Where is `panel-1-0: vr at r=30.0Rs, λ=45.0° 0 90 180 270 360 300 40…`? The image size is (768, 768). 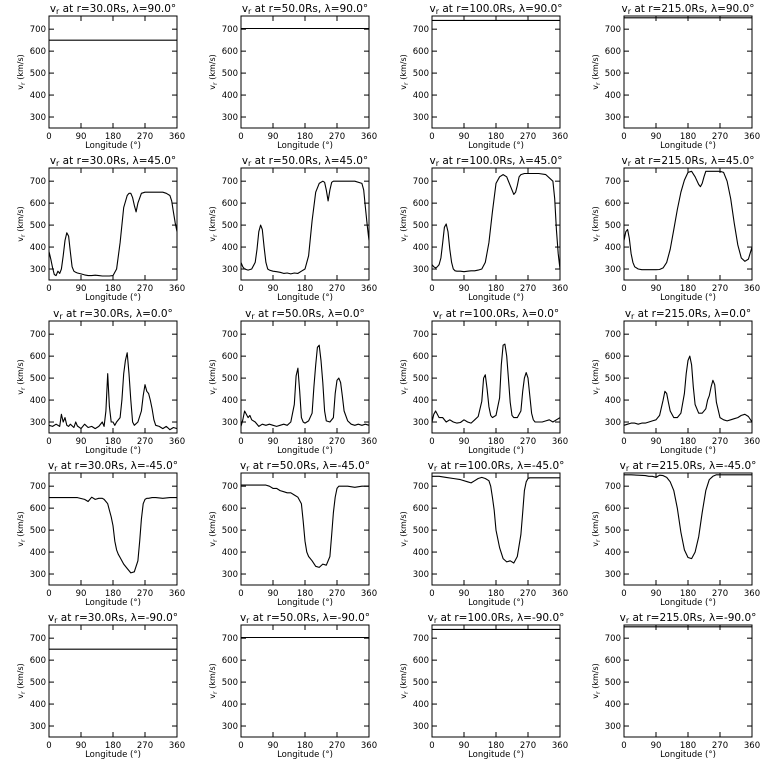
panel-1-0: vr at r=30.0Rs, λ=45.0° 0 90 180 270 360 300 40… is located at coordinates (100, 229).